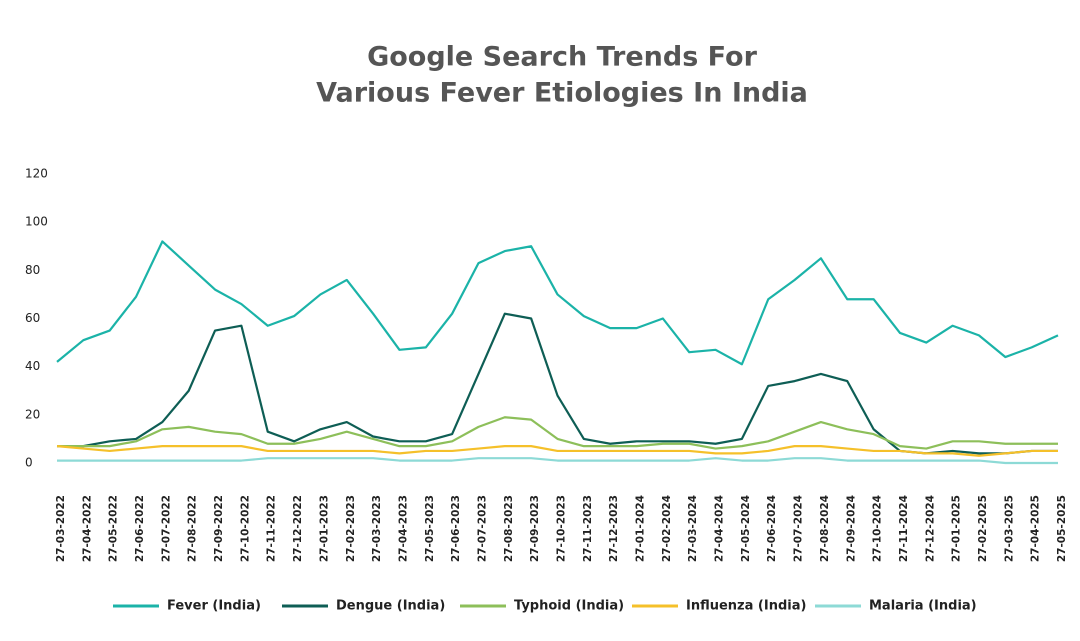  I want to click on x-tick-label: 27-01-2025, so click(957, 528).